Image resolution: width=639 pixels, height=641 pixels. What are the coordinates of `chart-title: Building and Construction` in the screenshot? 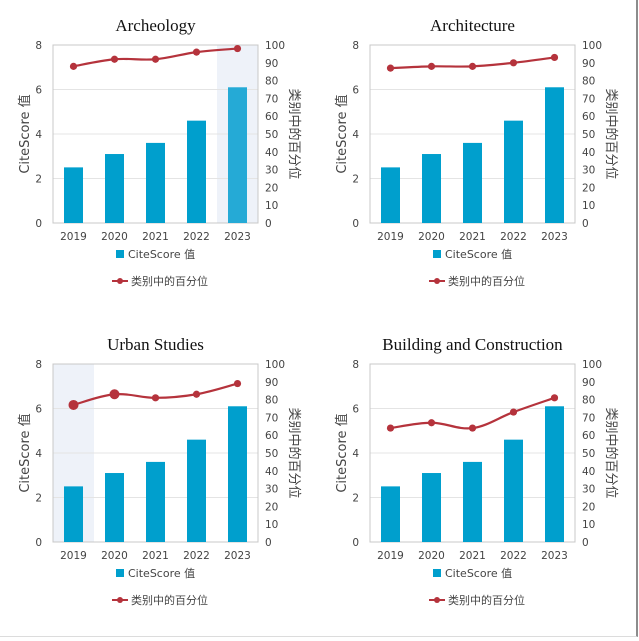 It's located at (472, 344).